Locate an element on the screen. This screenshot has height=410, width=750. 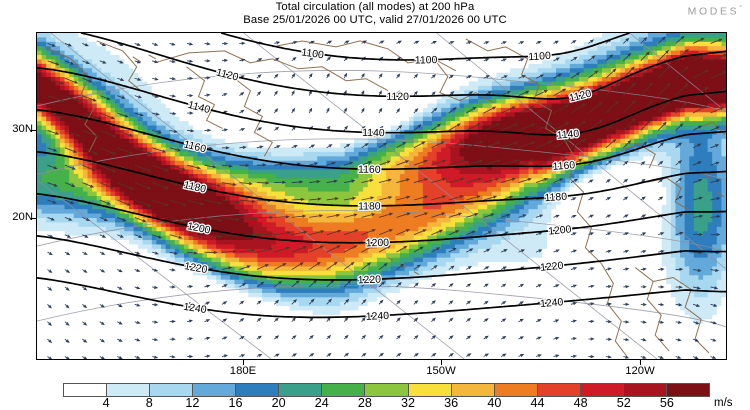
modes-logo: MODES° is located at coordinates (715, 11).